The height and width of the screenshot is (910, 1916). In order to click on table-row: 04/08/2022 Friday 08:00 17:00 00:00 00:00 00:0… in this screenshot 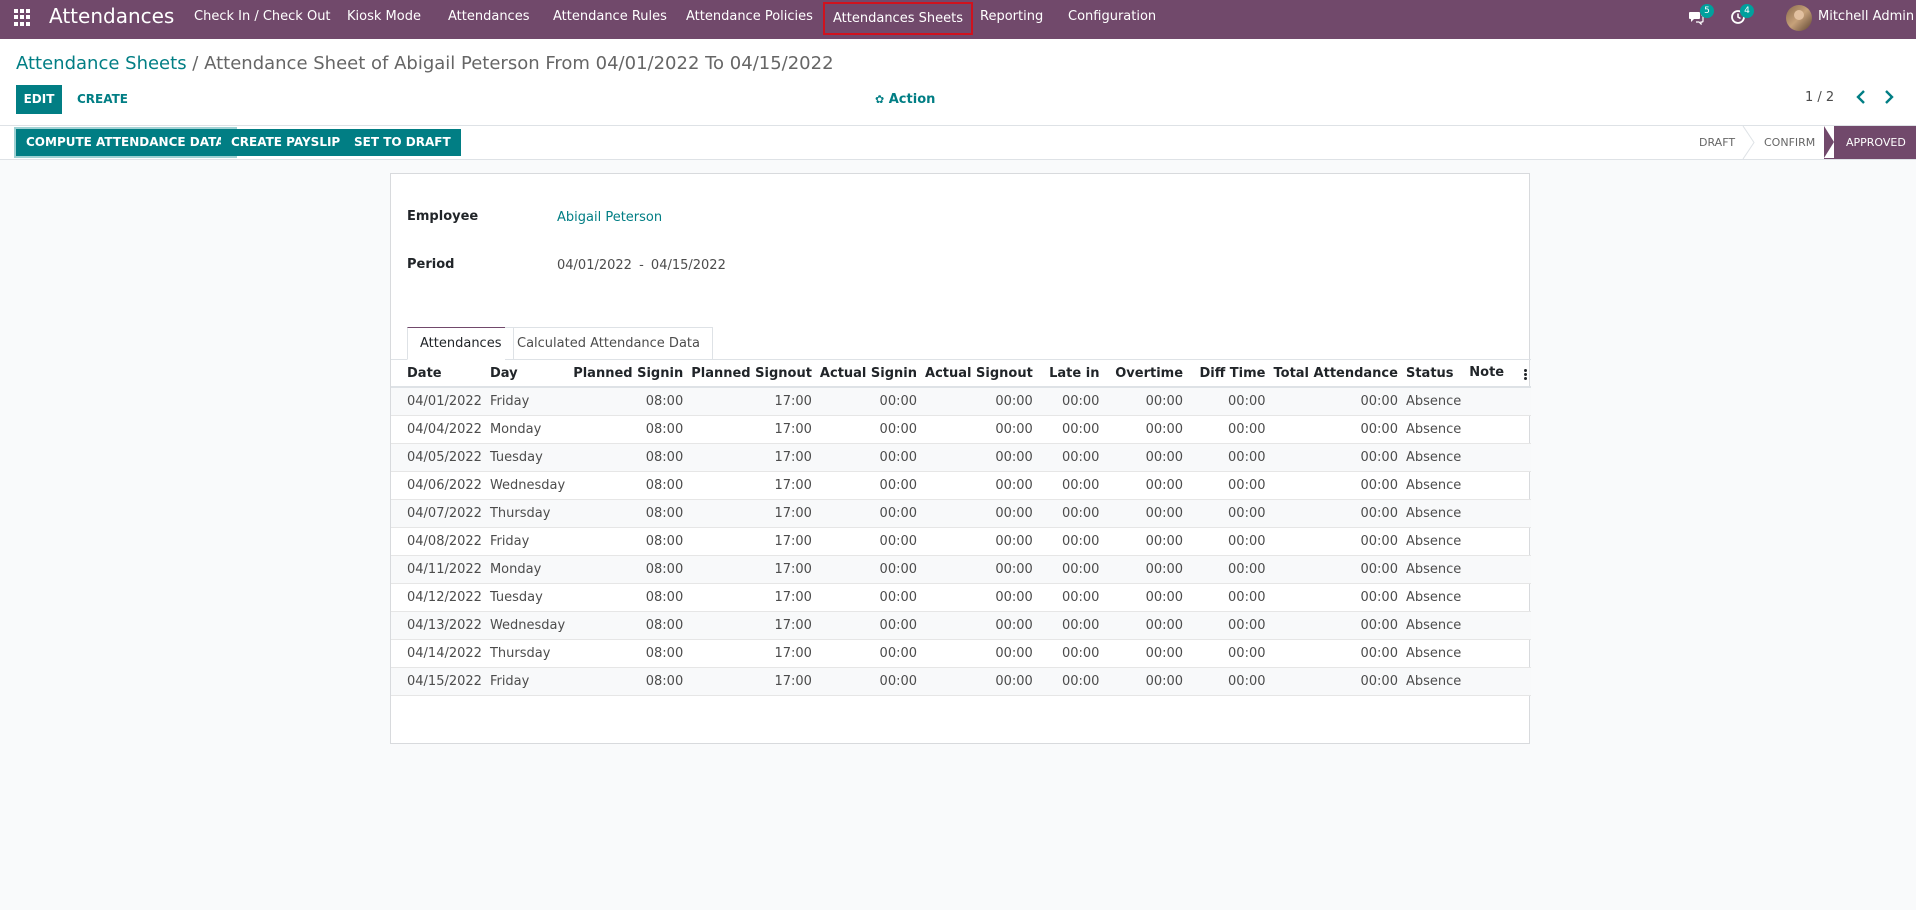, I will do `click(961, 541)`.